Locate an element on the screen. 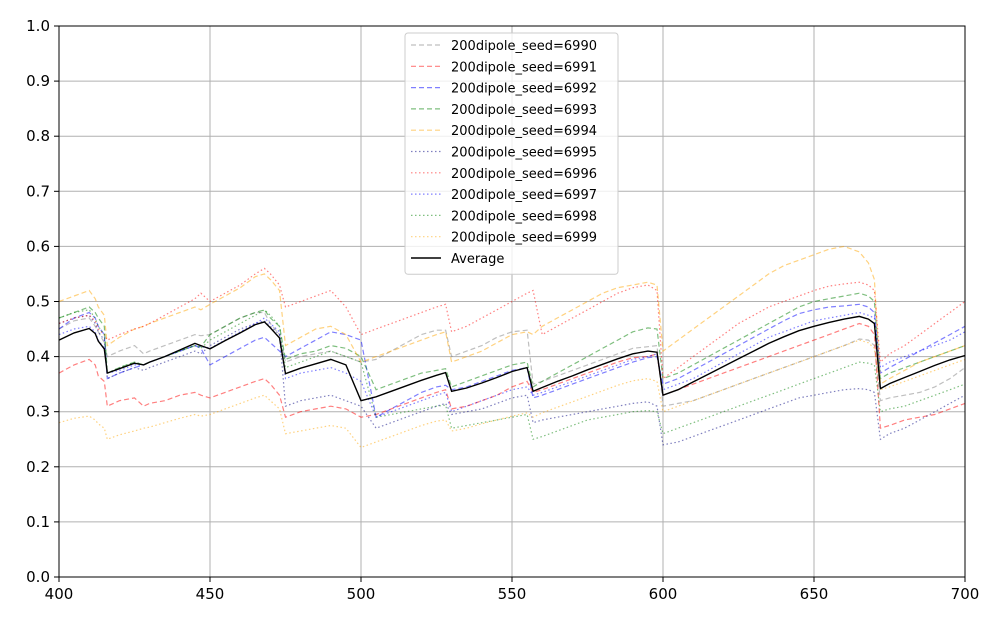  y-tick-label: 0.8 is located at coordinates (38, 136).